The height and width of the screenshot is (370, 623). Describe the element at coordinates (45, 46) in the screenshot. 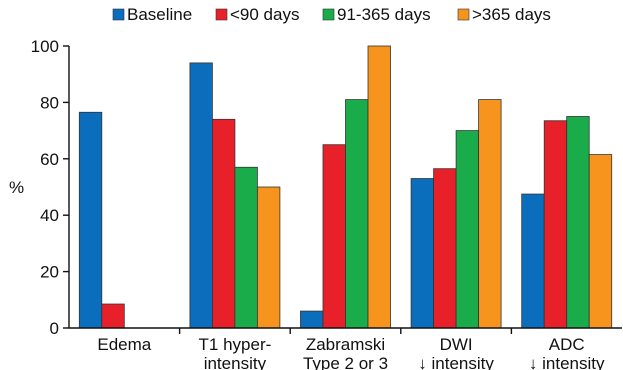

I see `y-tick-label: 100` at that location.